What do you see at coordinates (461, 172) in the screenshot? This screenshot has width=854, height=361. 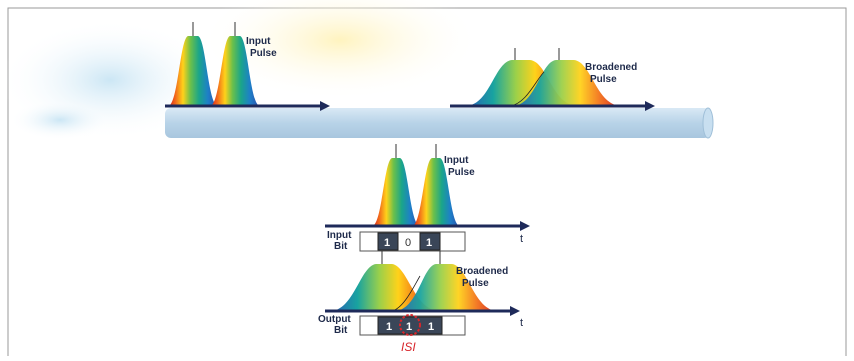 I see `middle-input-label-line2: Pulse` at bounding box center [461, 172].